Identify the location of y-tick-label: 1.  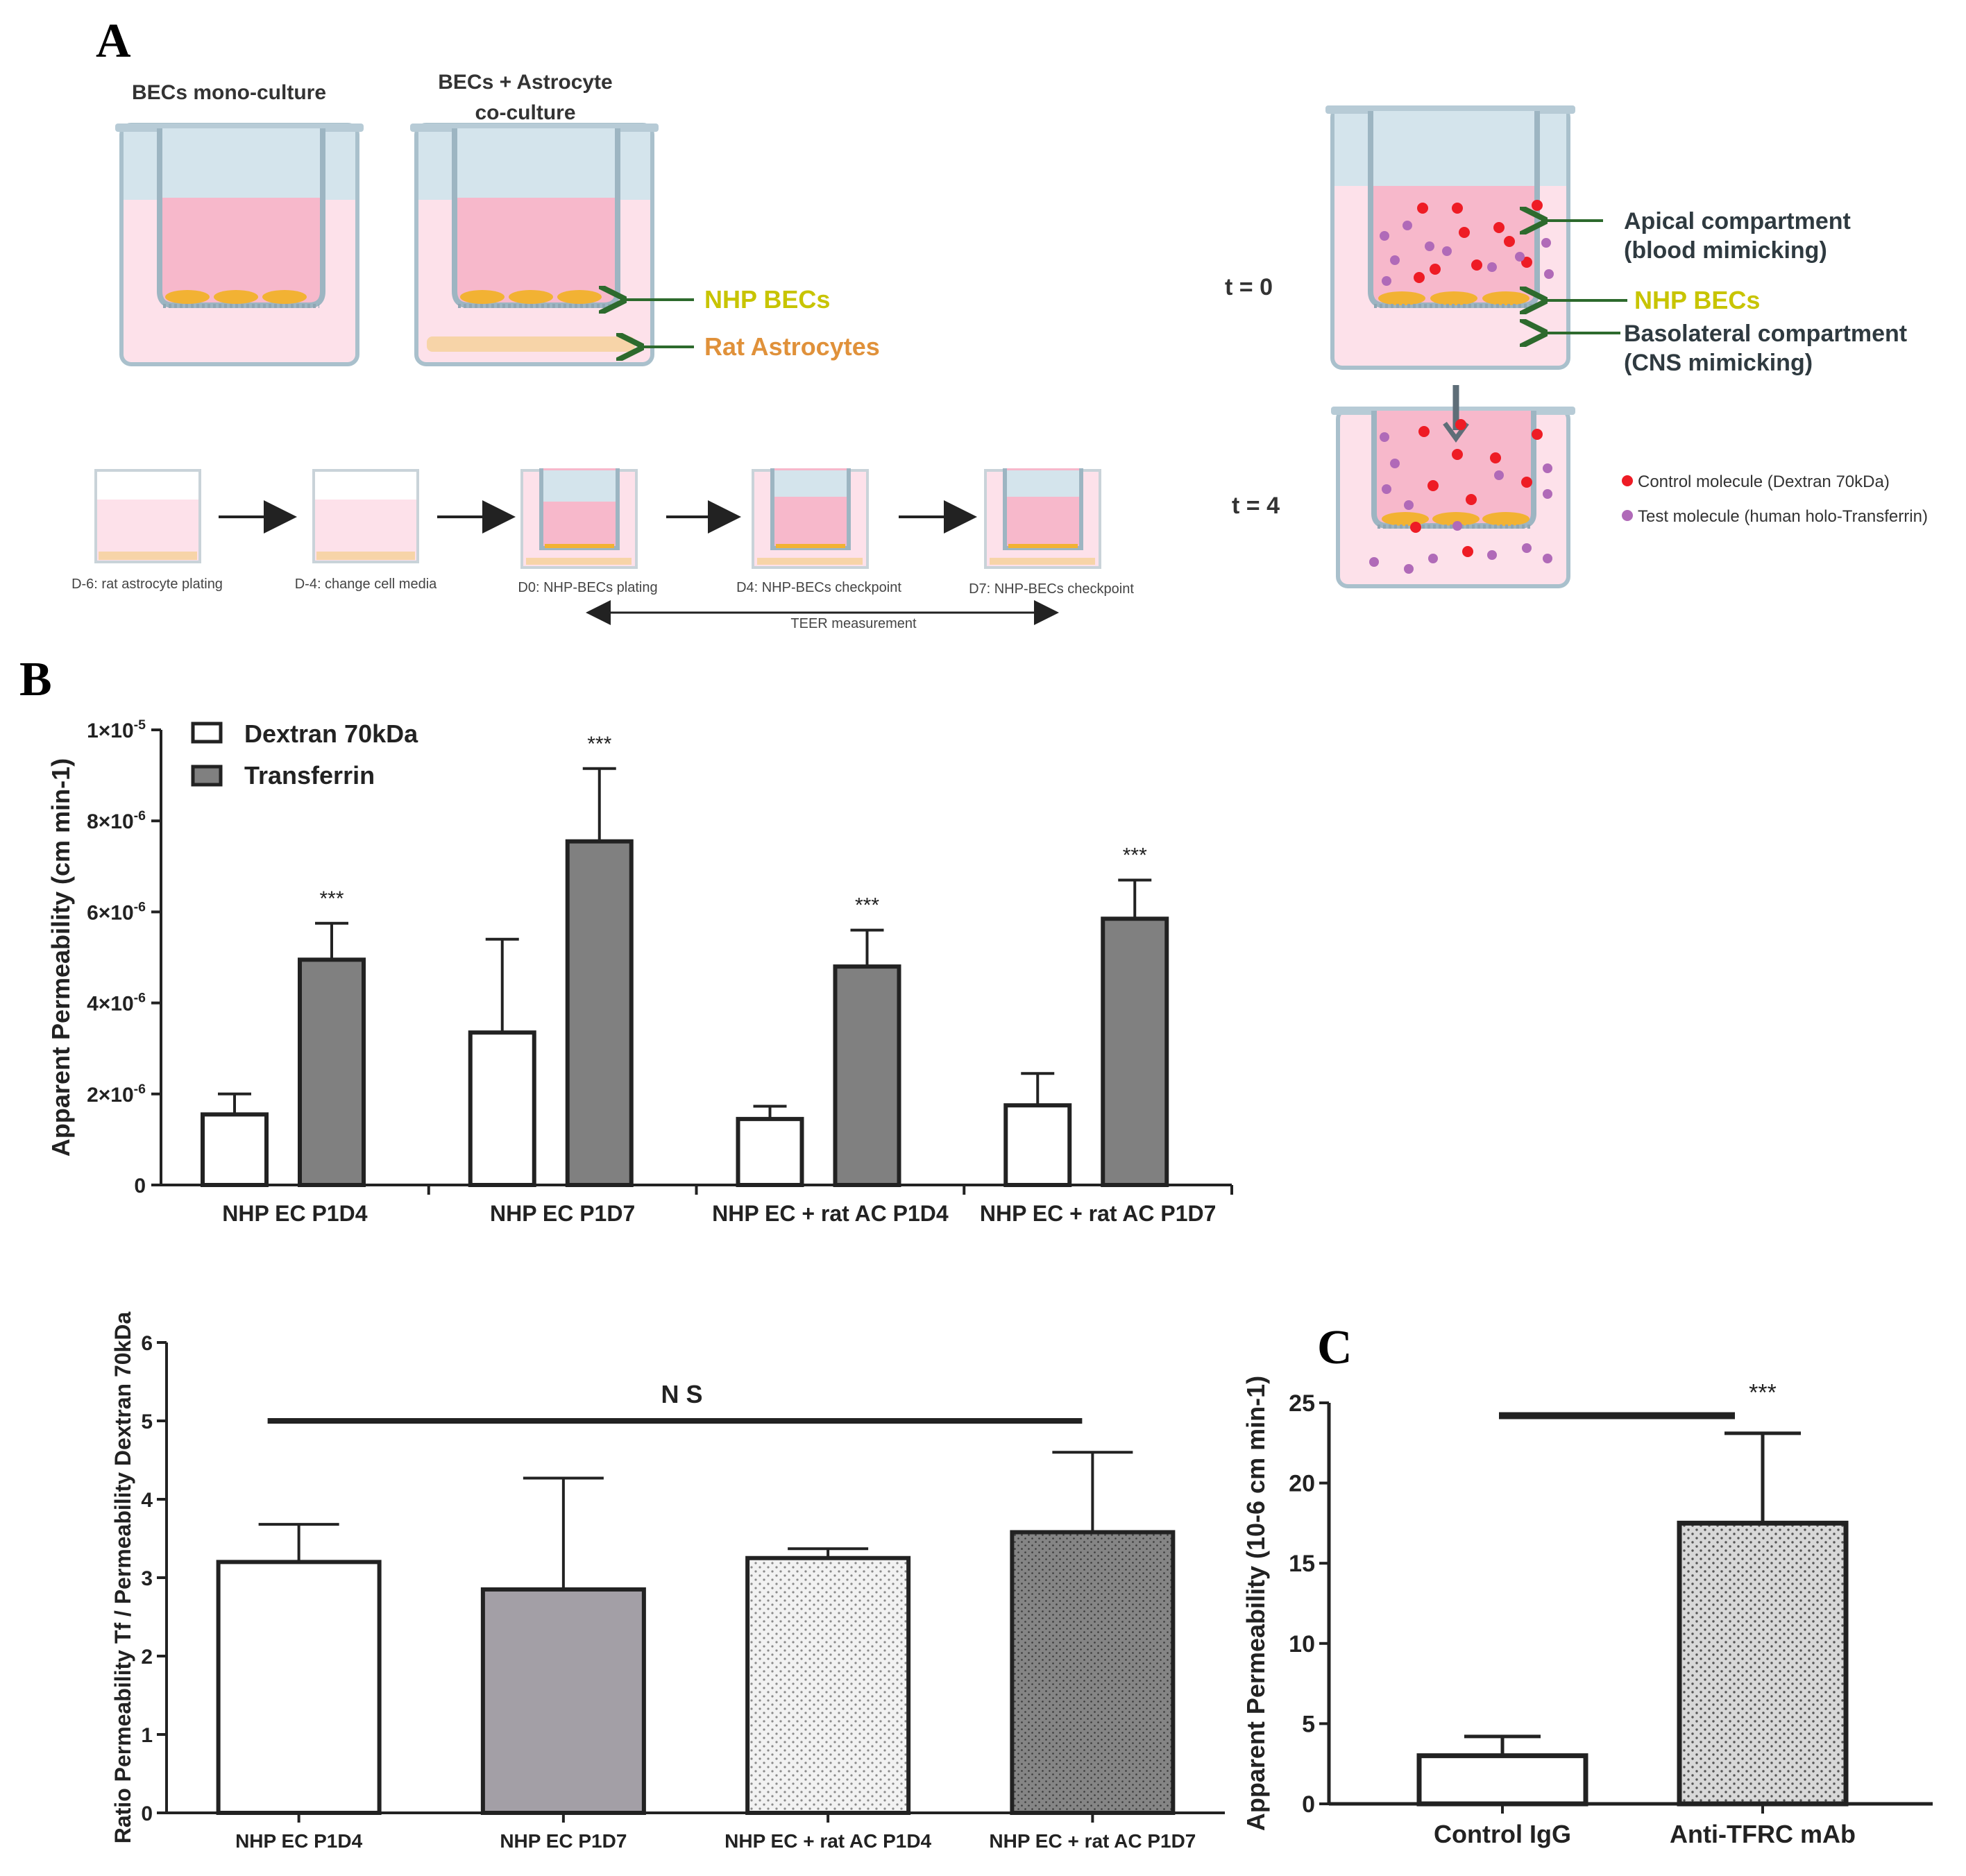
(147, 1735).